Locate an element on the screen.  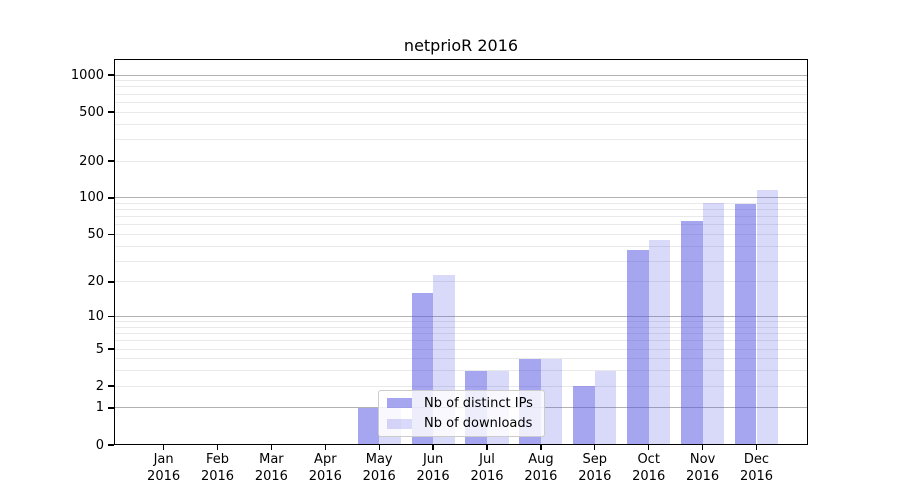
x-axis-tick-month: Jan is located at coordinates (163, 459).